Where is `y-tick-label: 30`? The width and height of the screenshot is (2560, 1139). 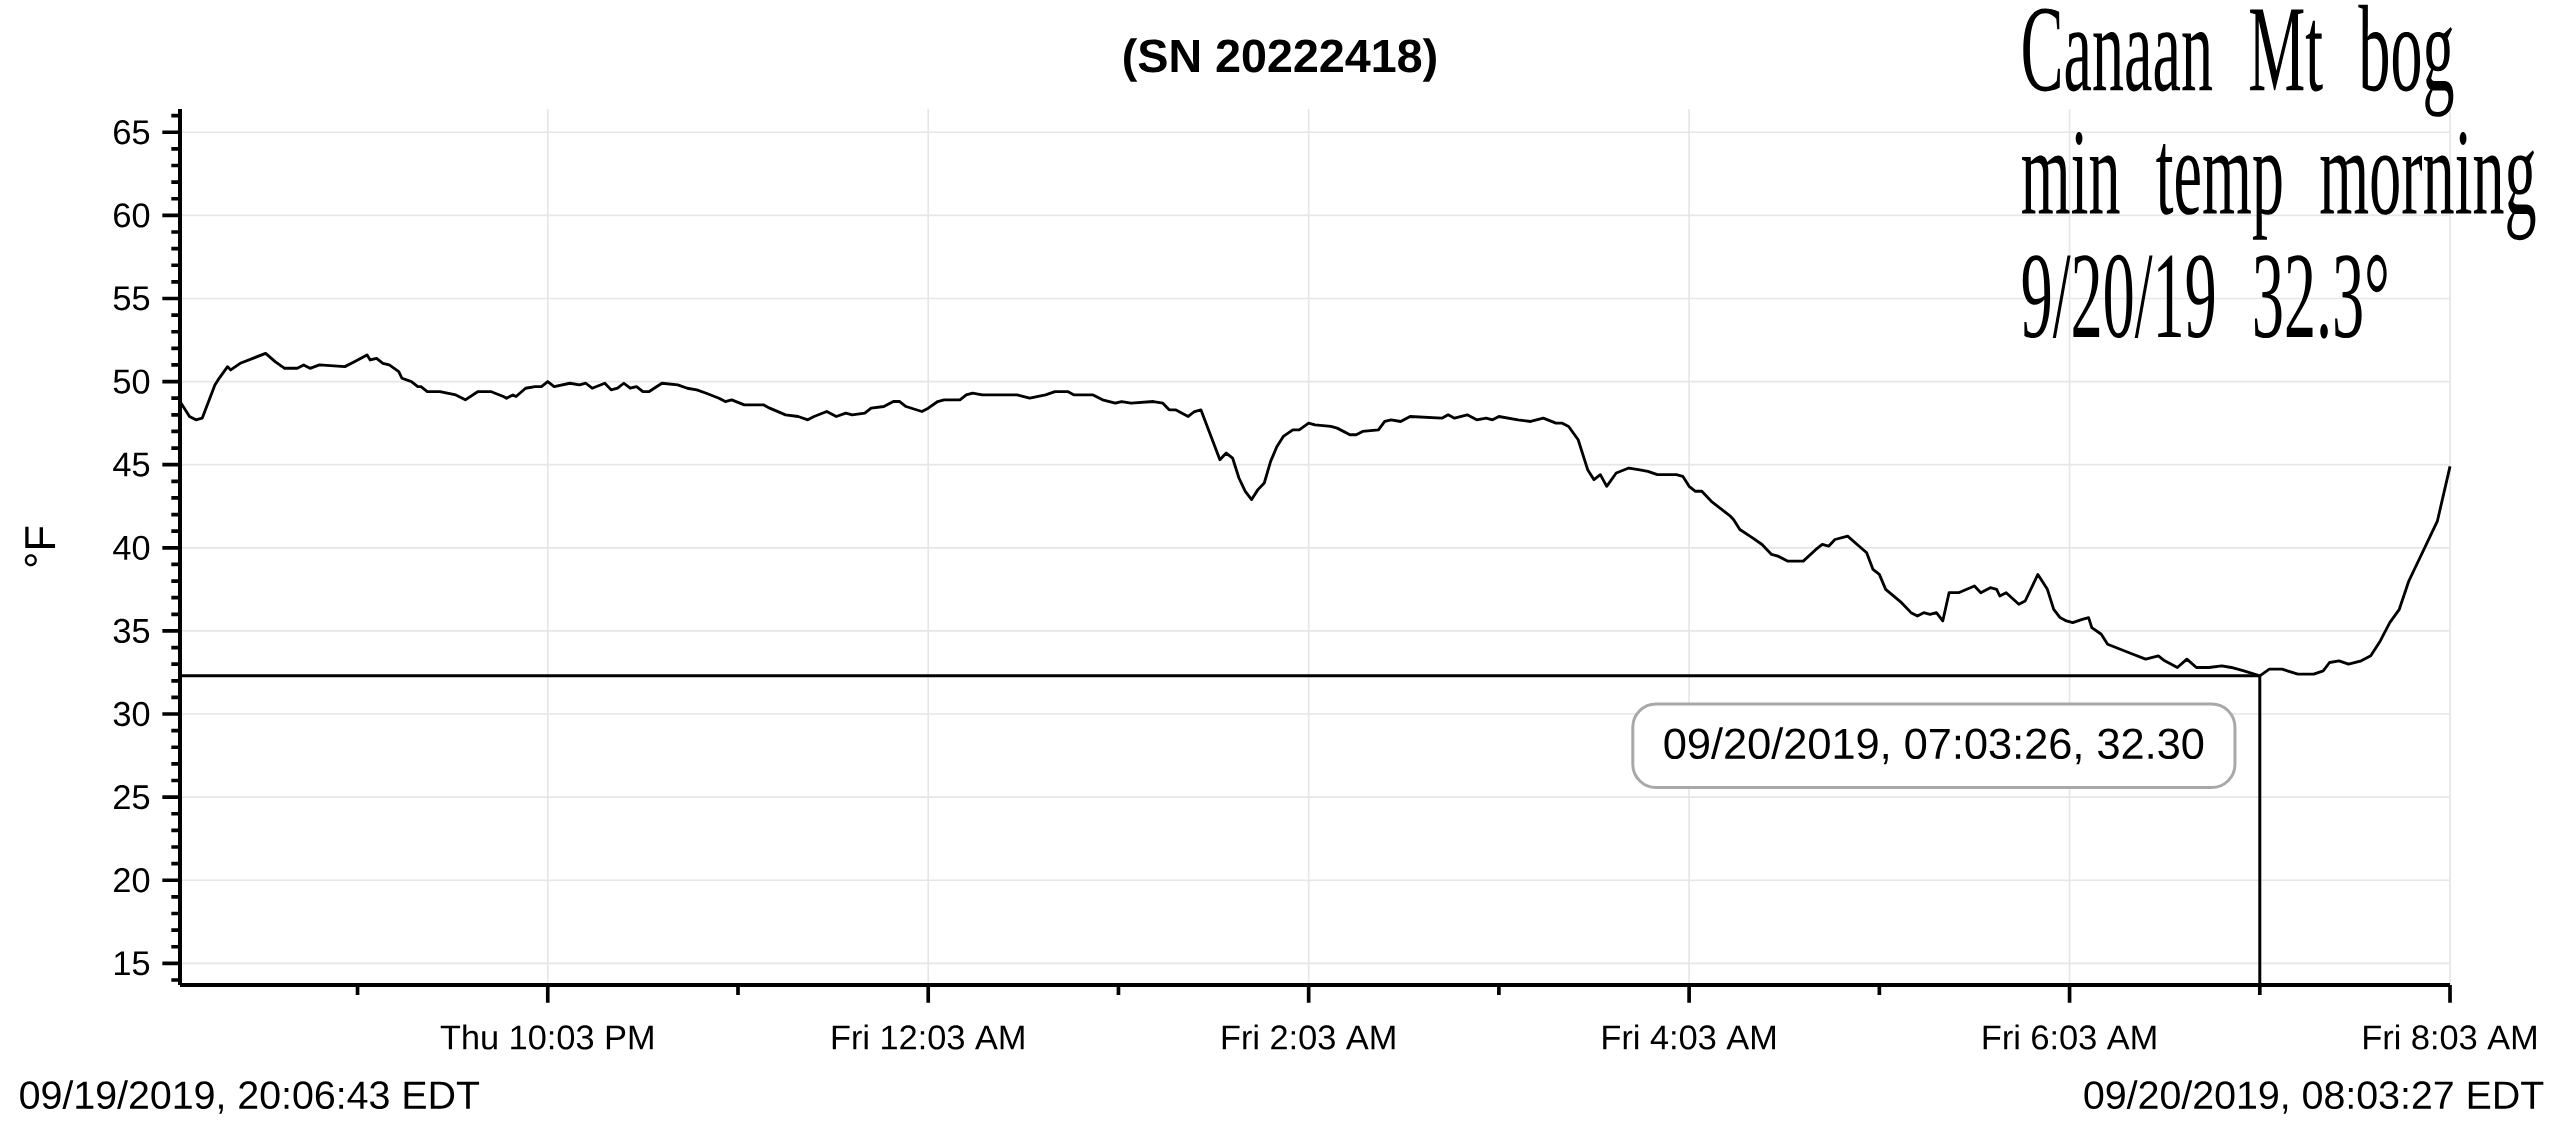
y-tick-label: 30 is located at coordinates (131, 714).